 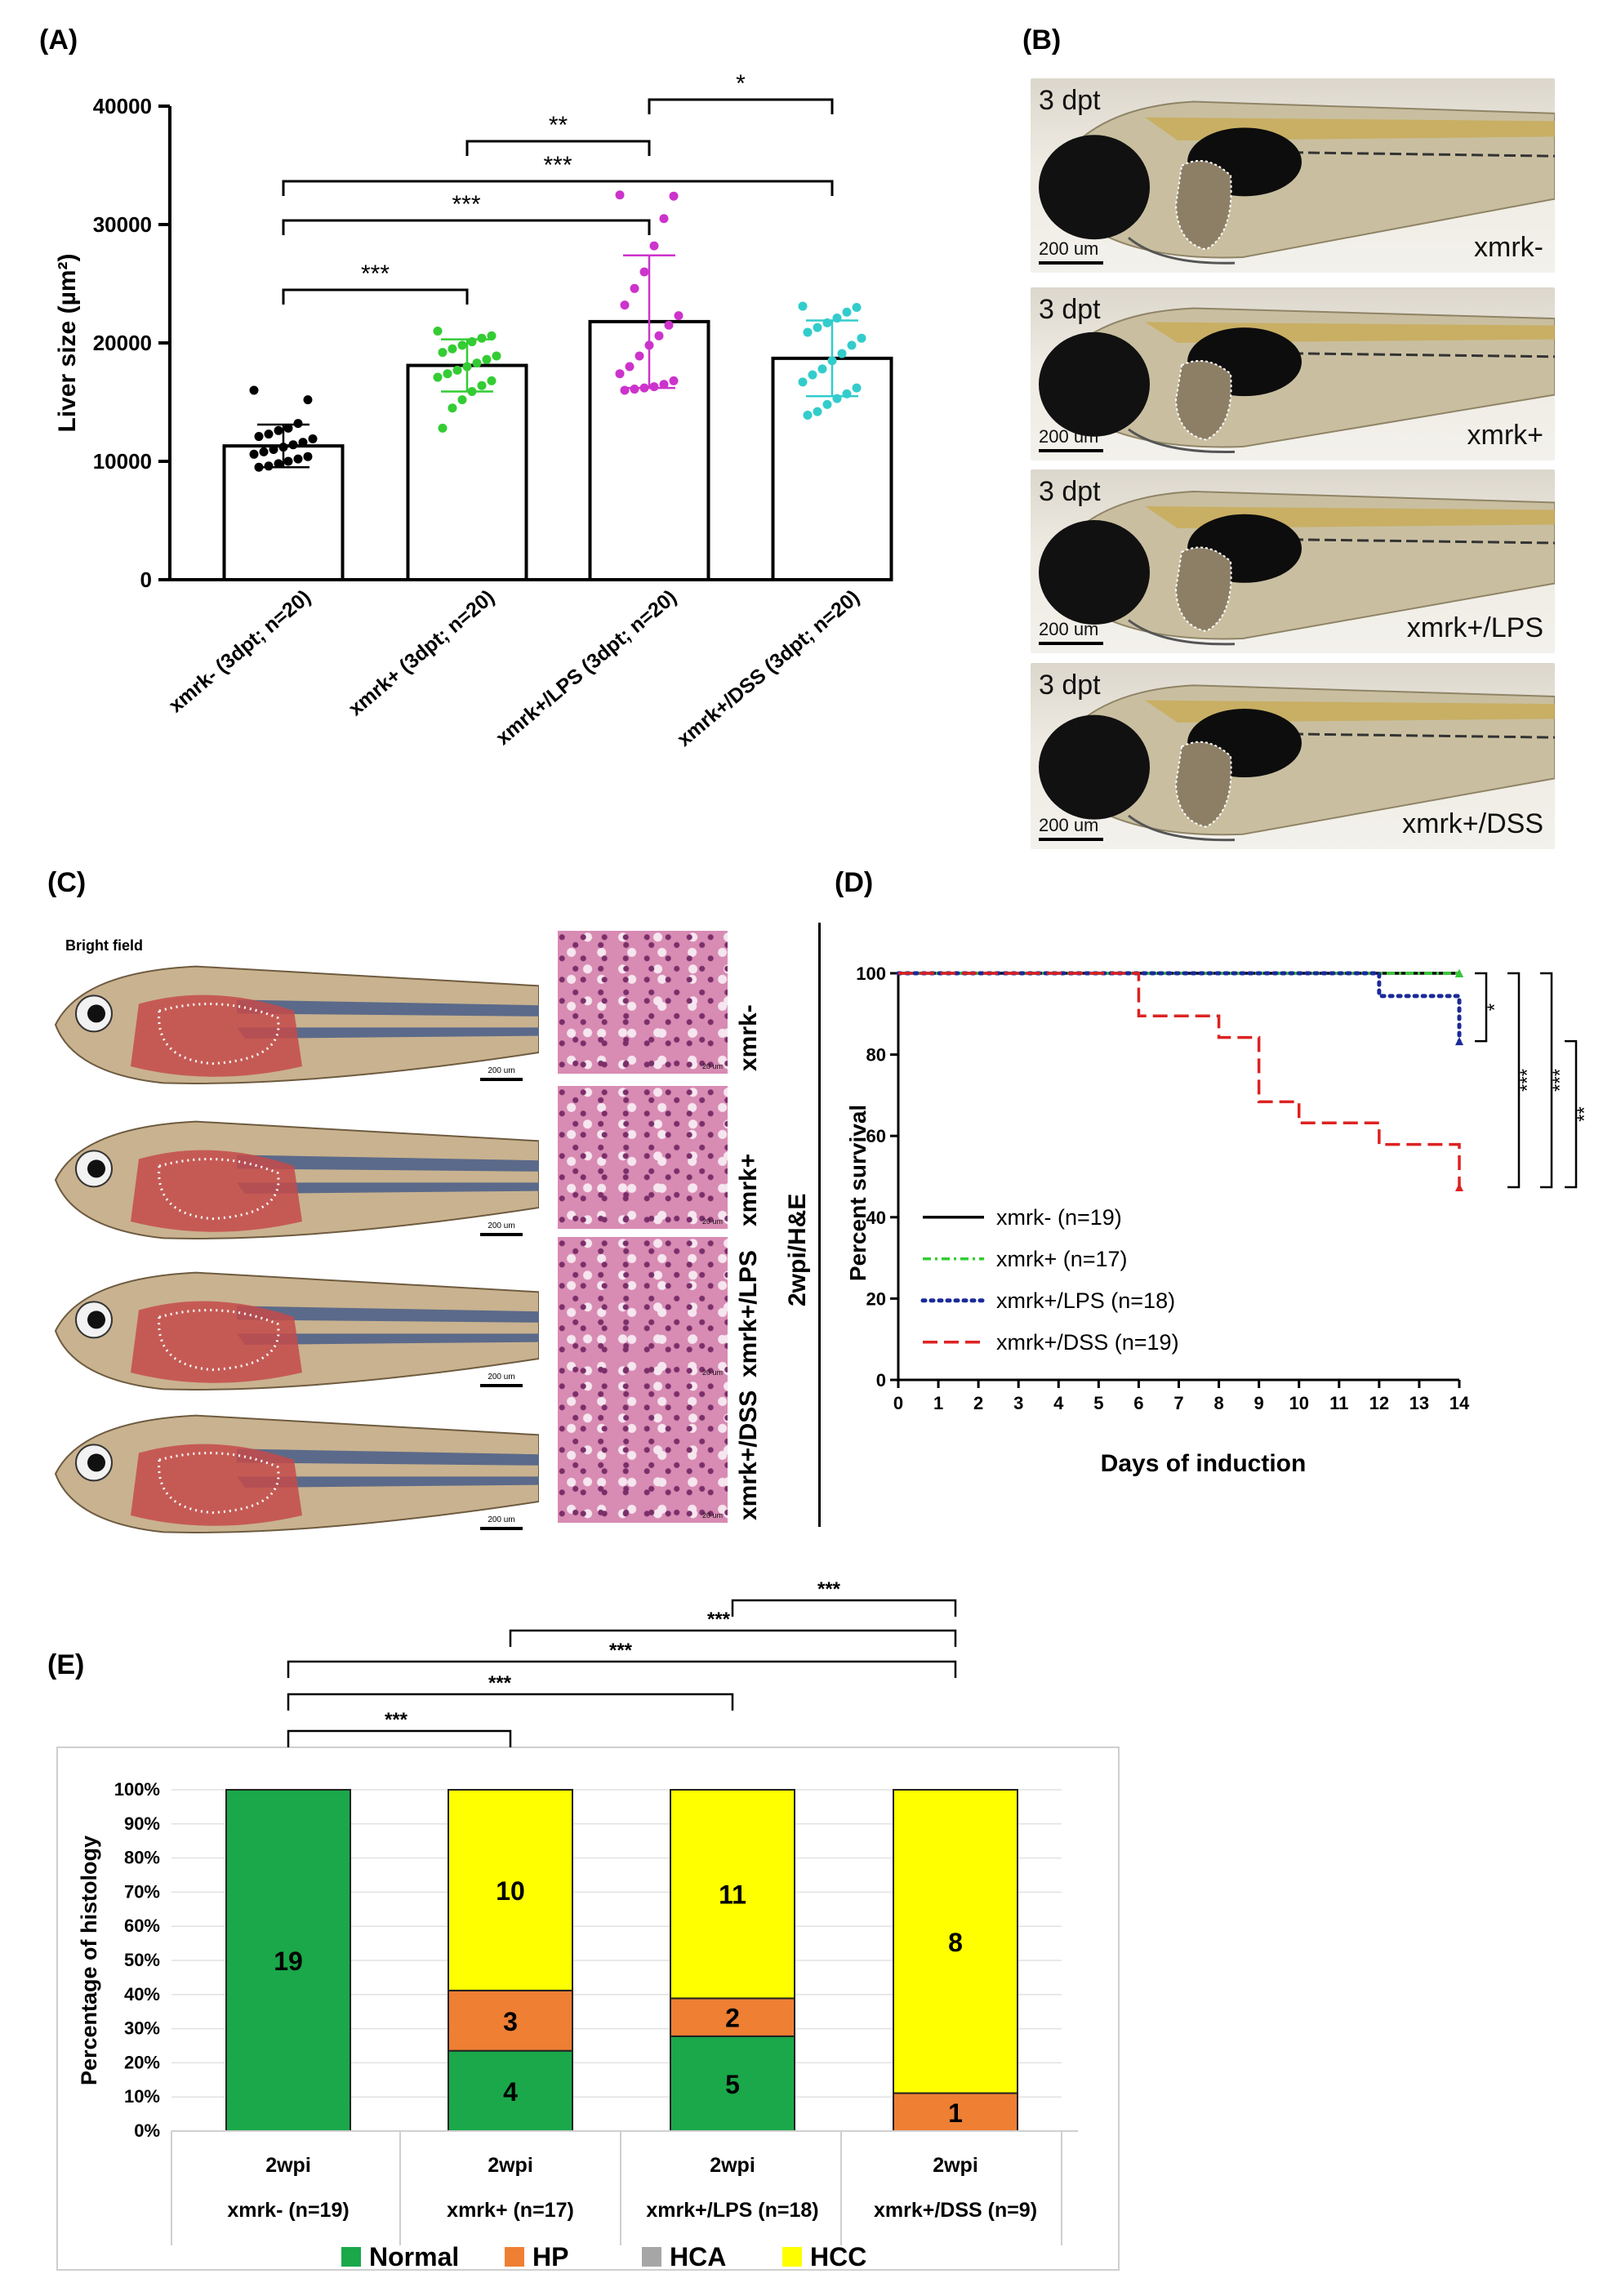 I want to click on segment-label: 3, so click(x=510, y=2021).